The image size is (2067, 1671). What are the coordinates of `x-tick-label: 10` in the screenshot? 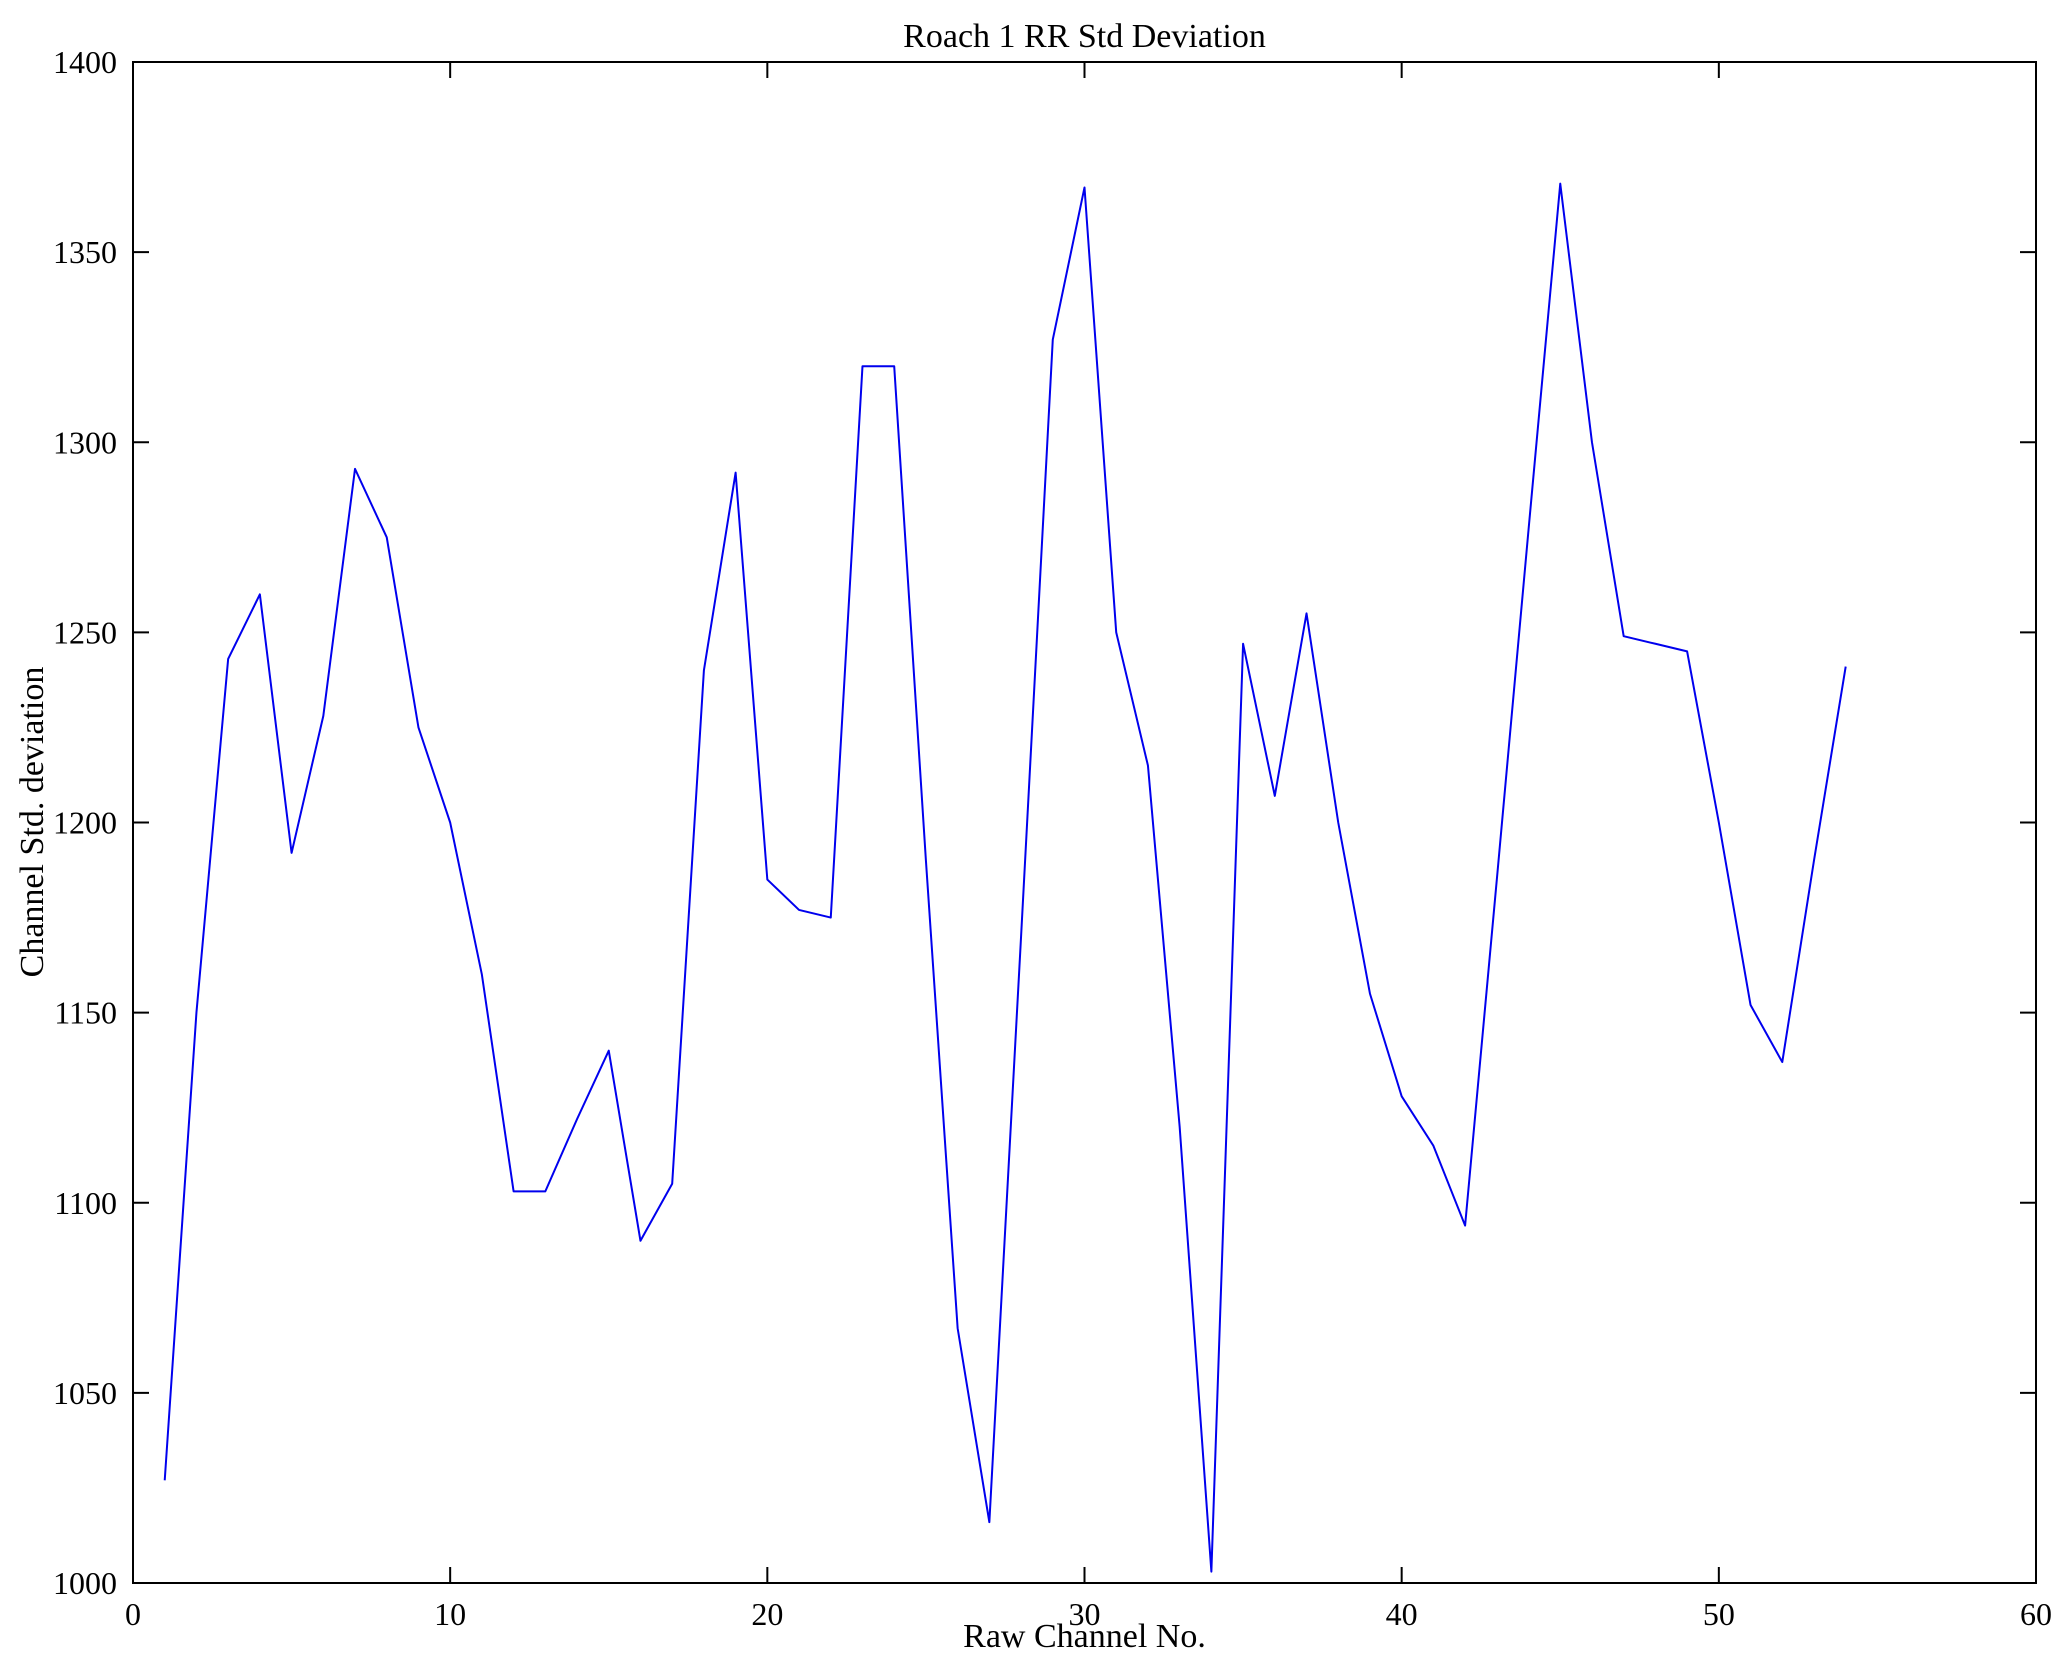 It's located at (450, 1614).